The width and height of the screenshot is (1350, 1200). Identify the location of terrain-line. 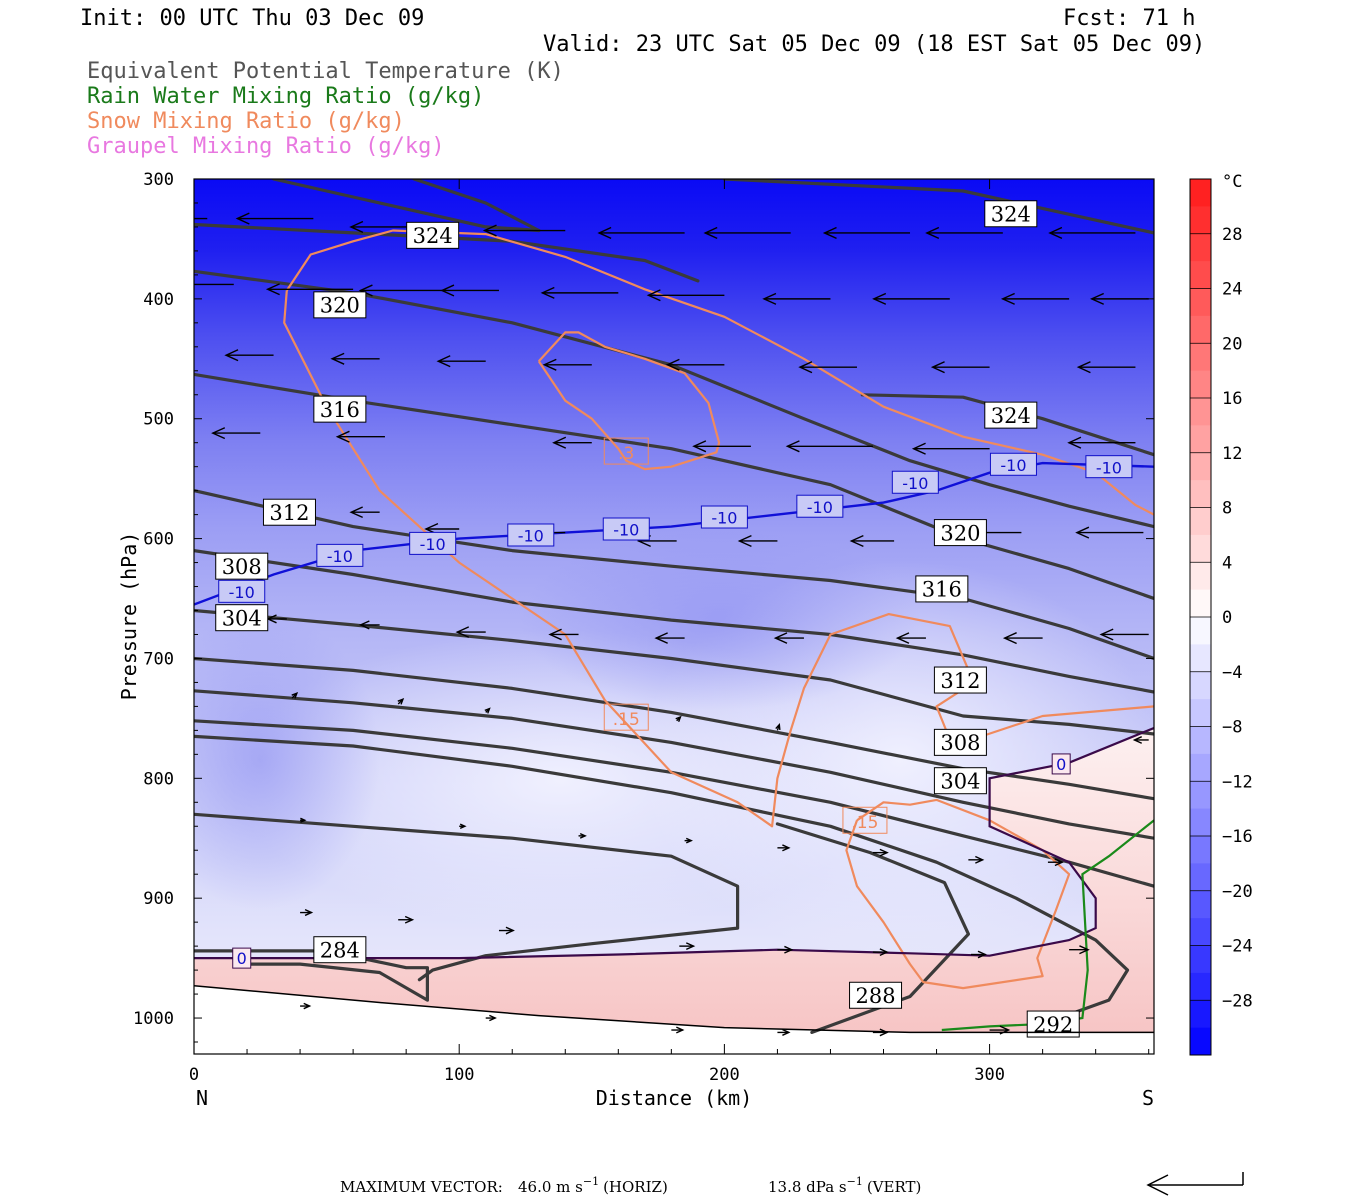
(674, 1009).